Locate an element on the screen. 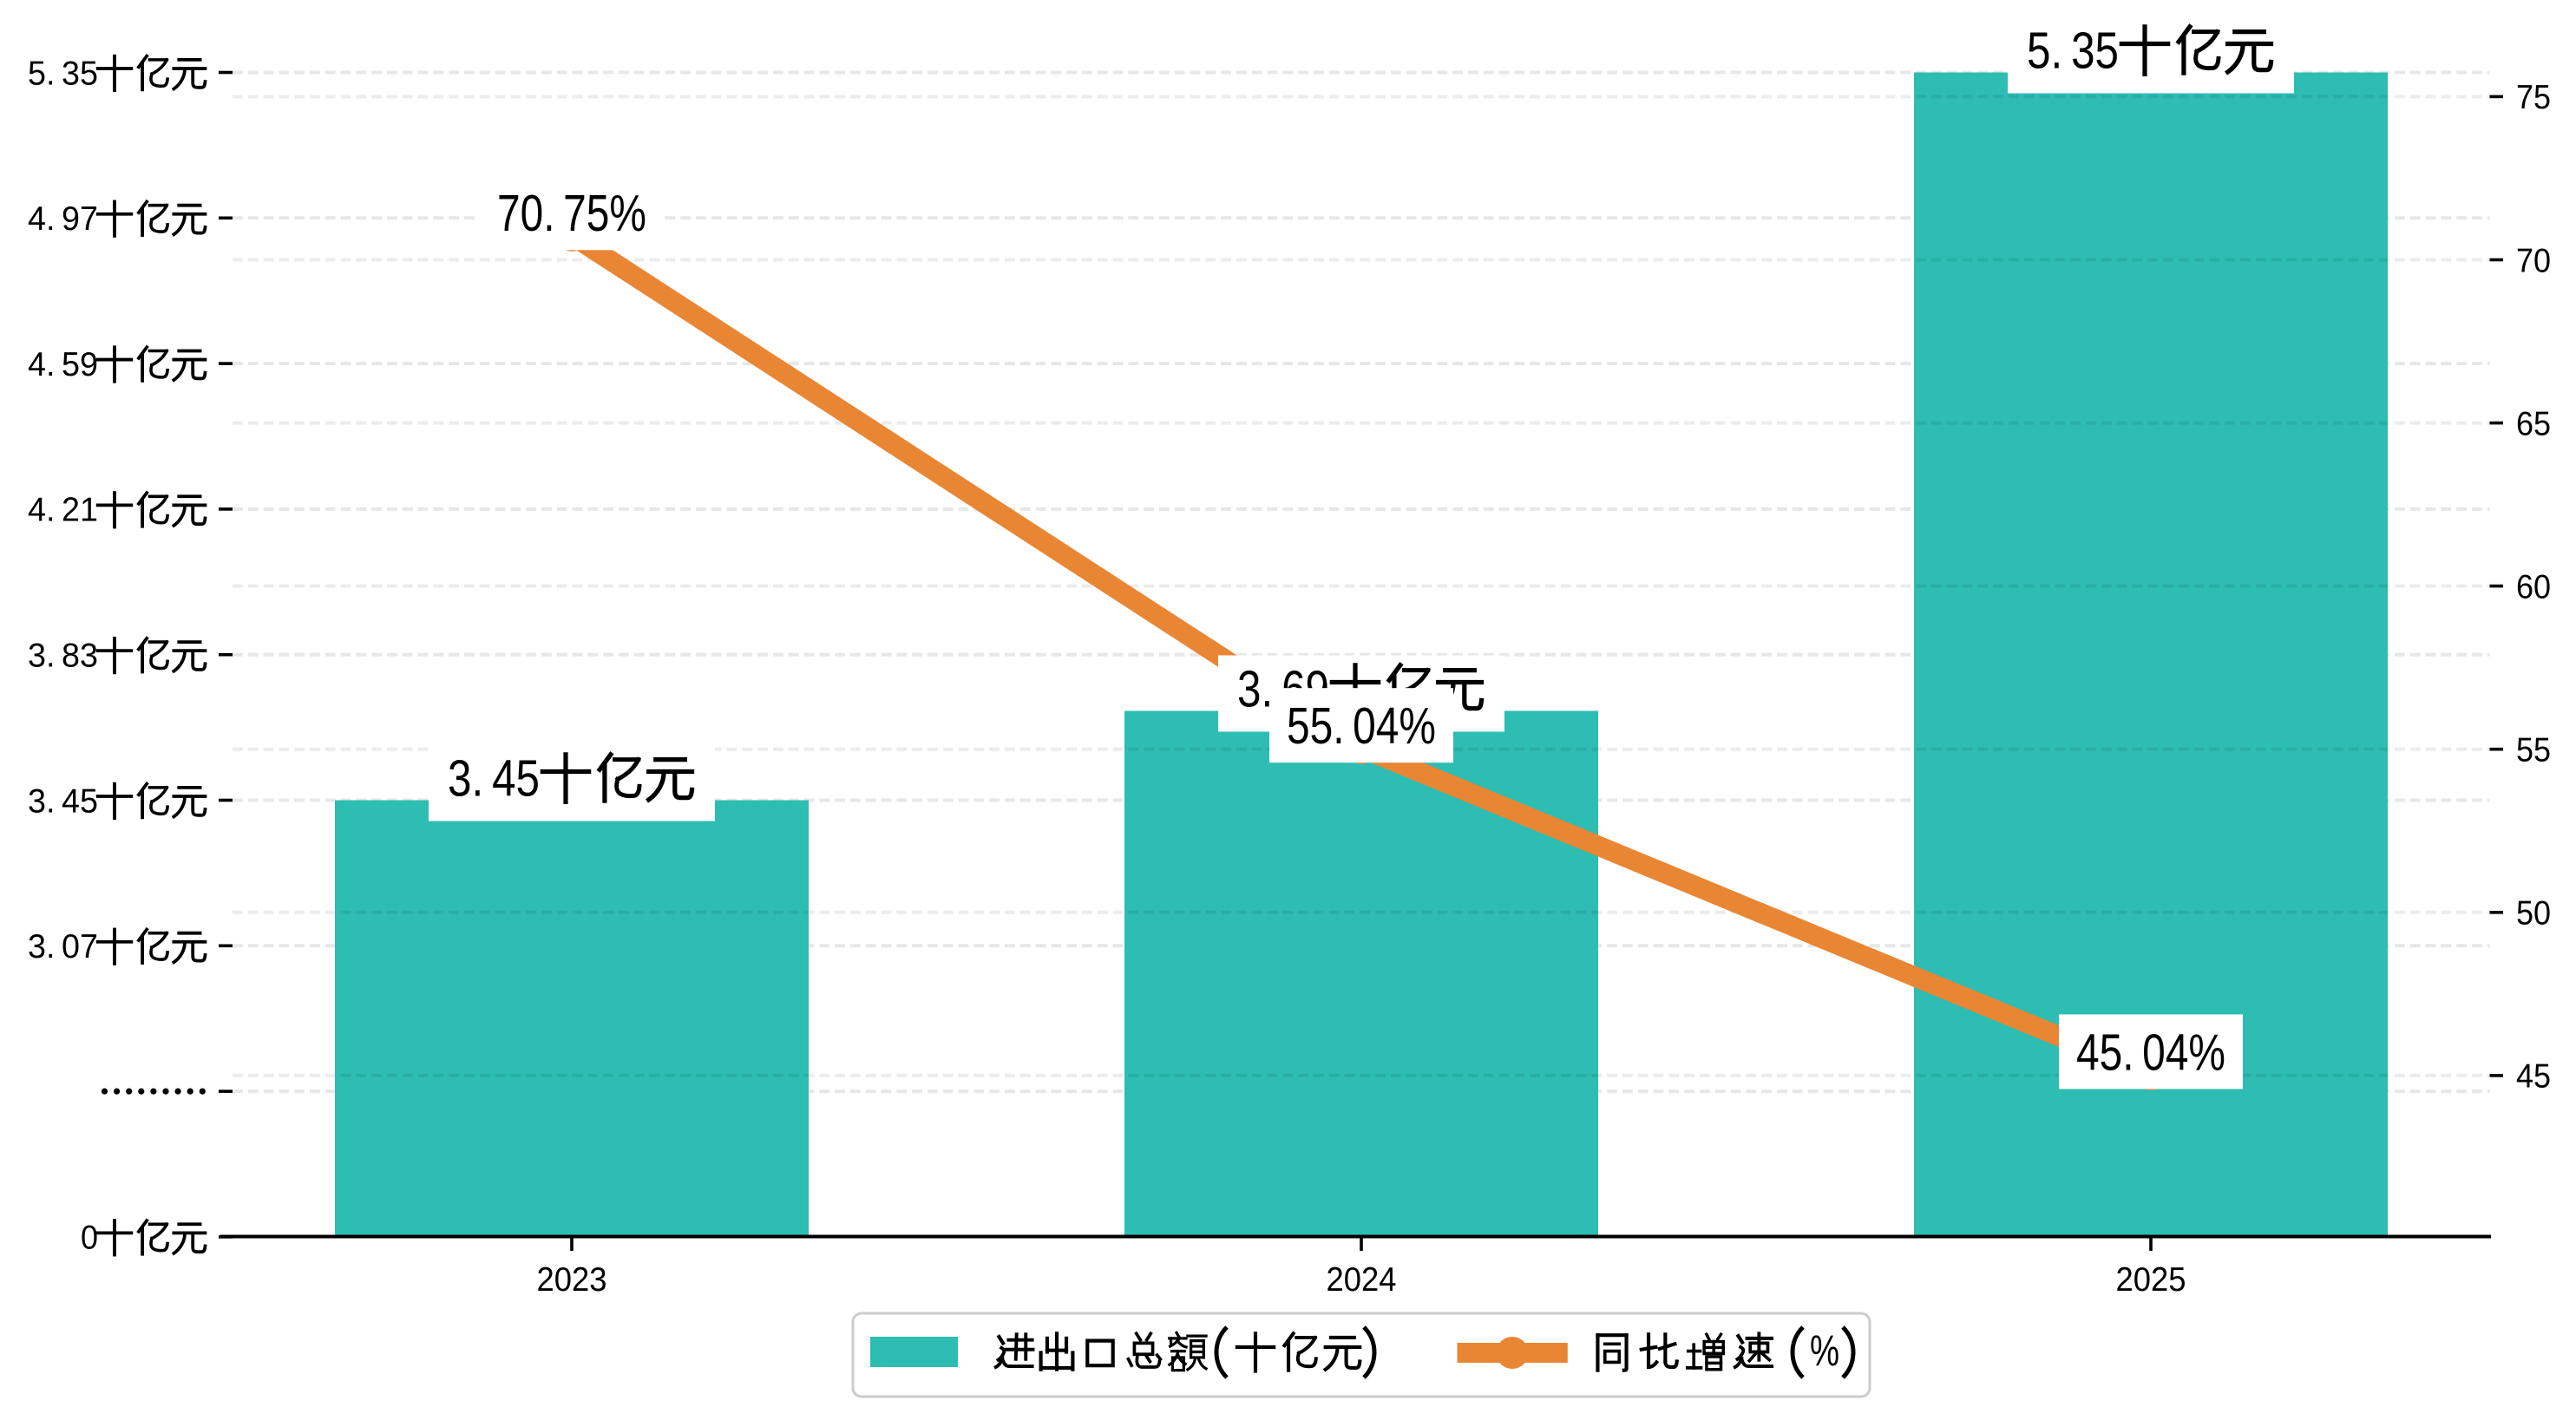 The width and height of the screenshot is (2576, 1420). svg-text: 4. 59 is located at coordinates (63, 364).